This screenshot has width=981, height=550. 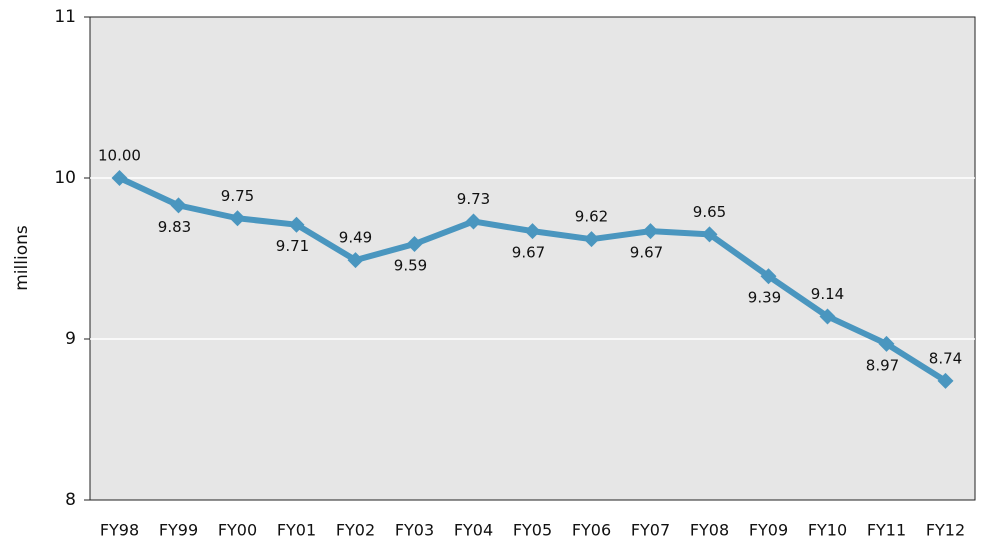 I want to click on data-label: 10.00, so click(x=119, y=156).